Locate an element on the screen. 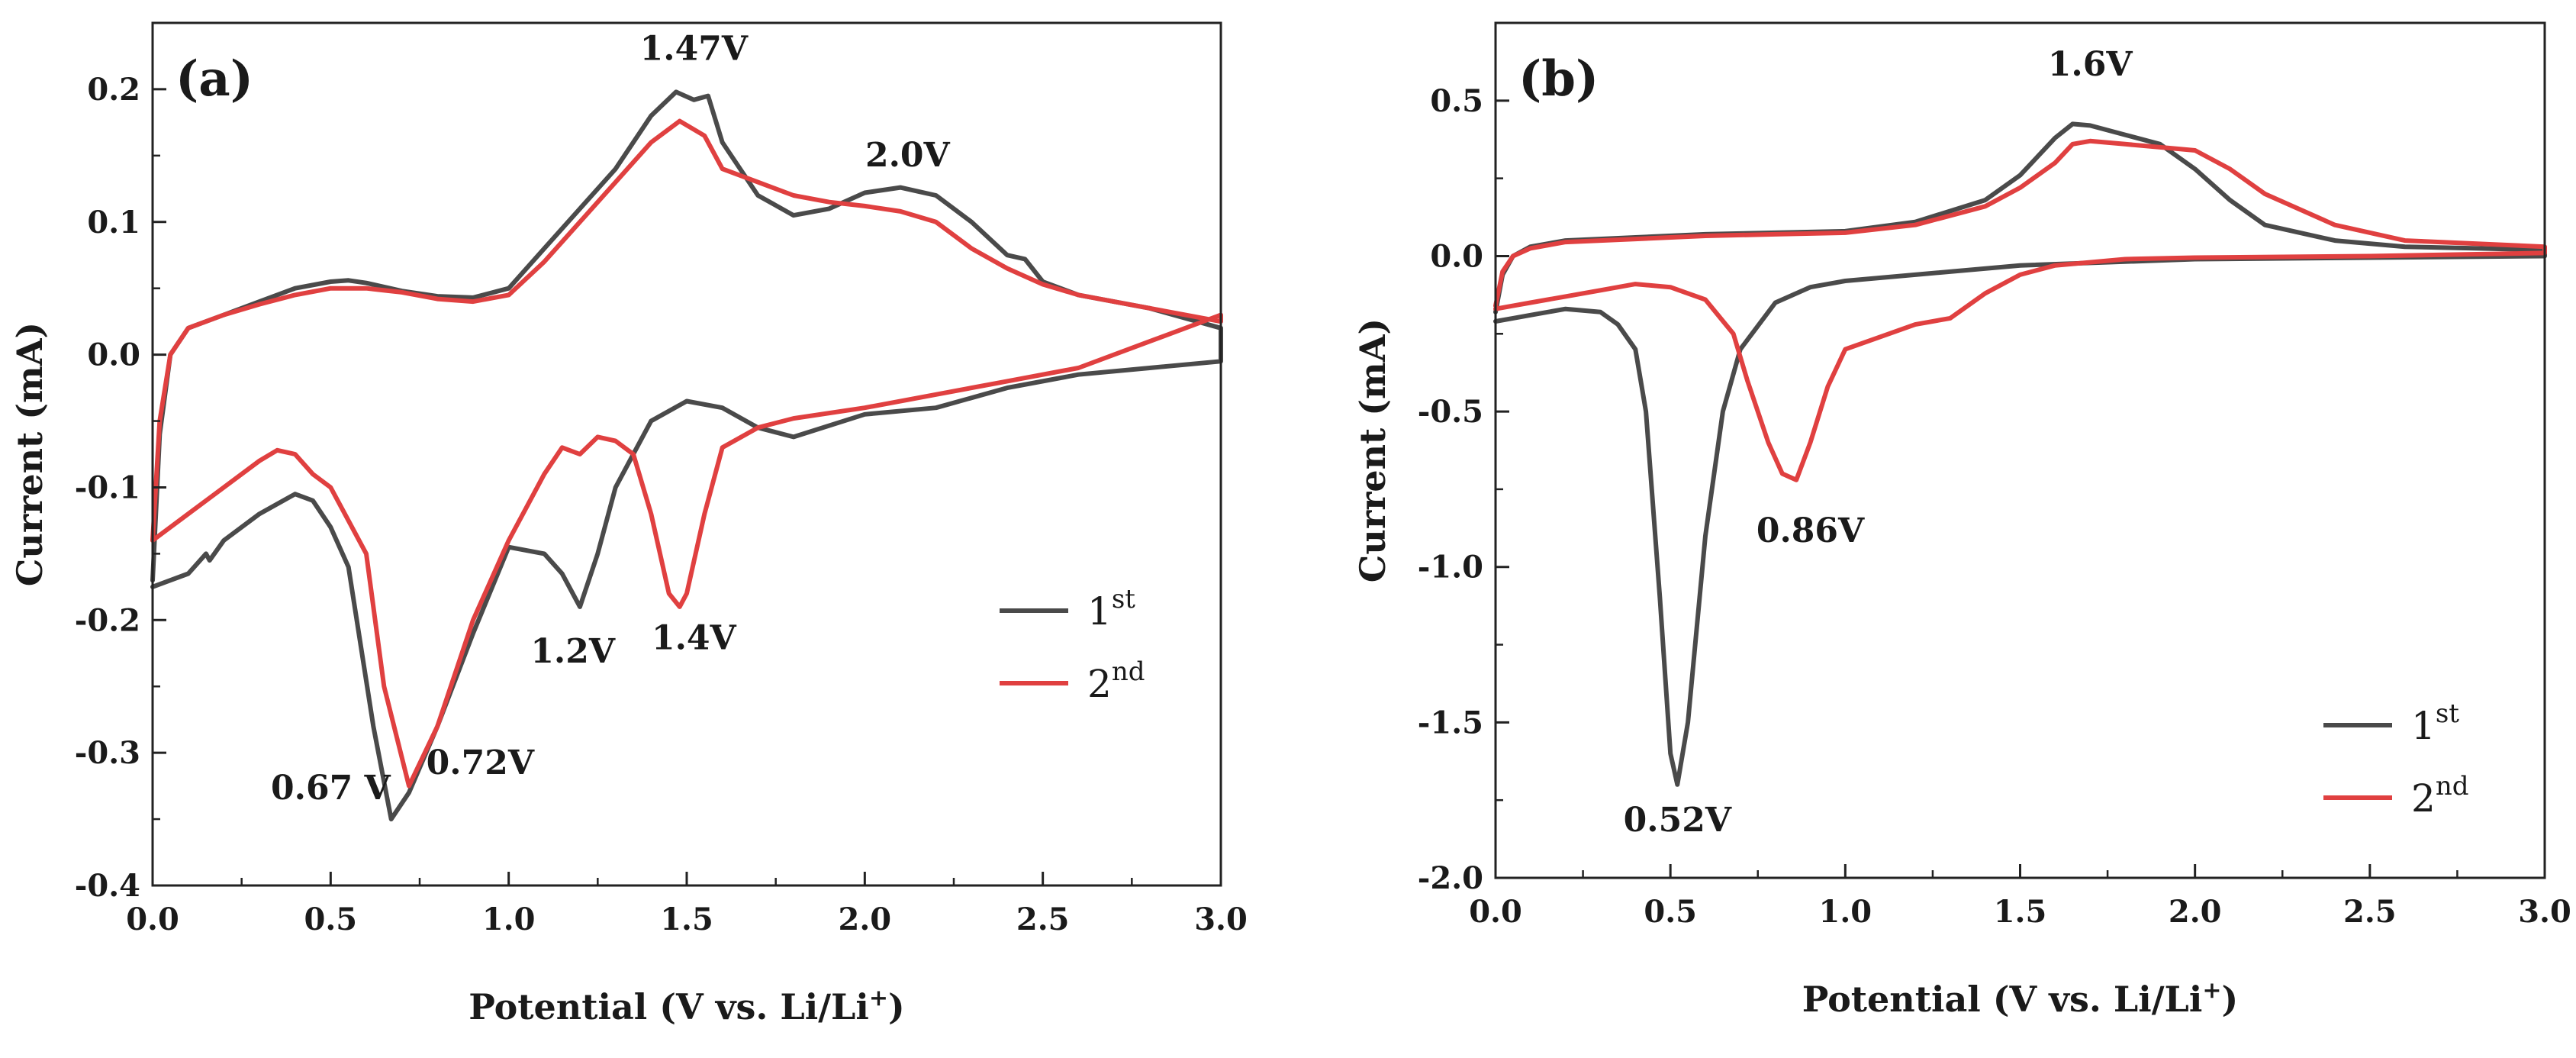  panel-b-annotations: 1.6V 0.86V 0.52V is located at coordinates (1878, 443).